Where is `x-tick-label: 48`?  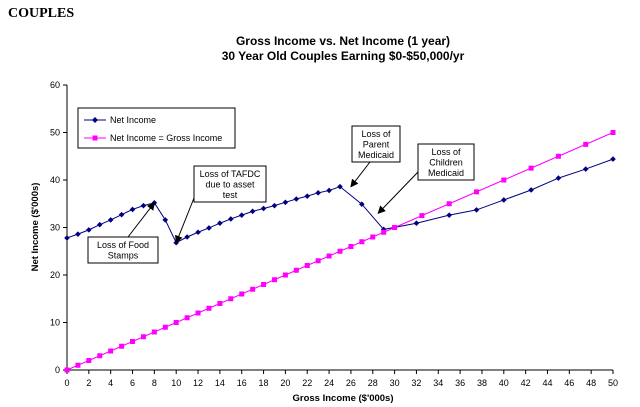 x-tick-label: 48 is located at coordinates (591, 383).